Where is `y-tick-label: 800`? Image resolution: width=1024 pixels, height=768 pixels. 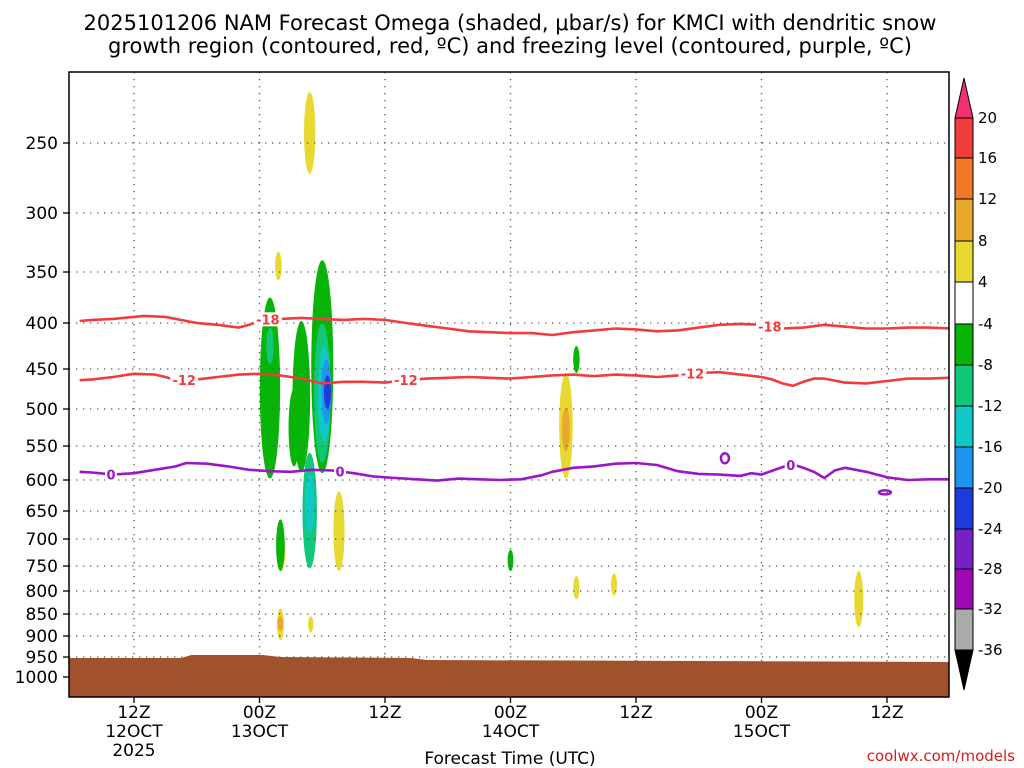 y-tick-label: 800 is located at coordinates (42, 592).